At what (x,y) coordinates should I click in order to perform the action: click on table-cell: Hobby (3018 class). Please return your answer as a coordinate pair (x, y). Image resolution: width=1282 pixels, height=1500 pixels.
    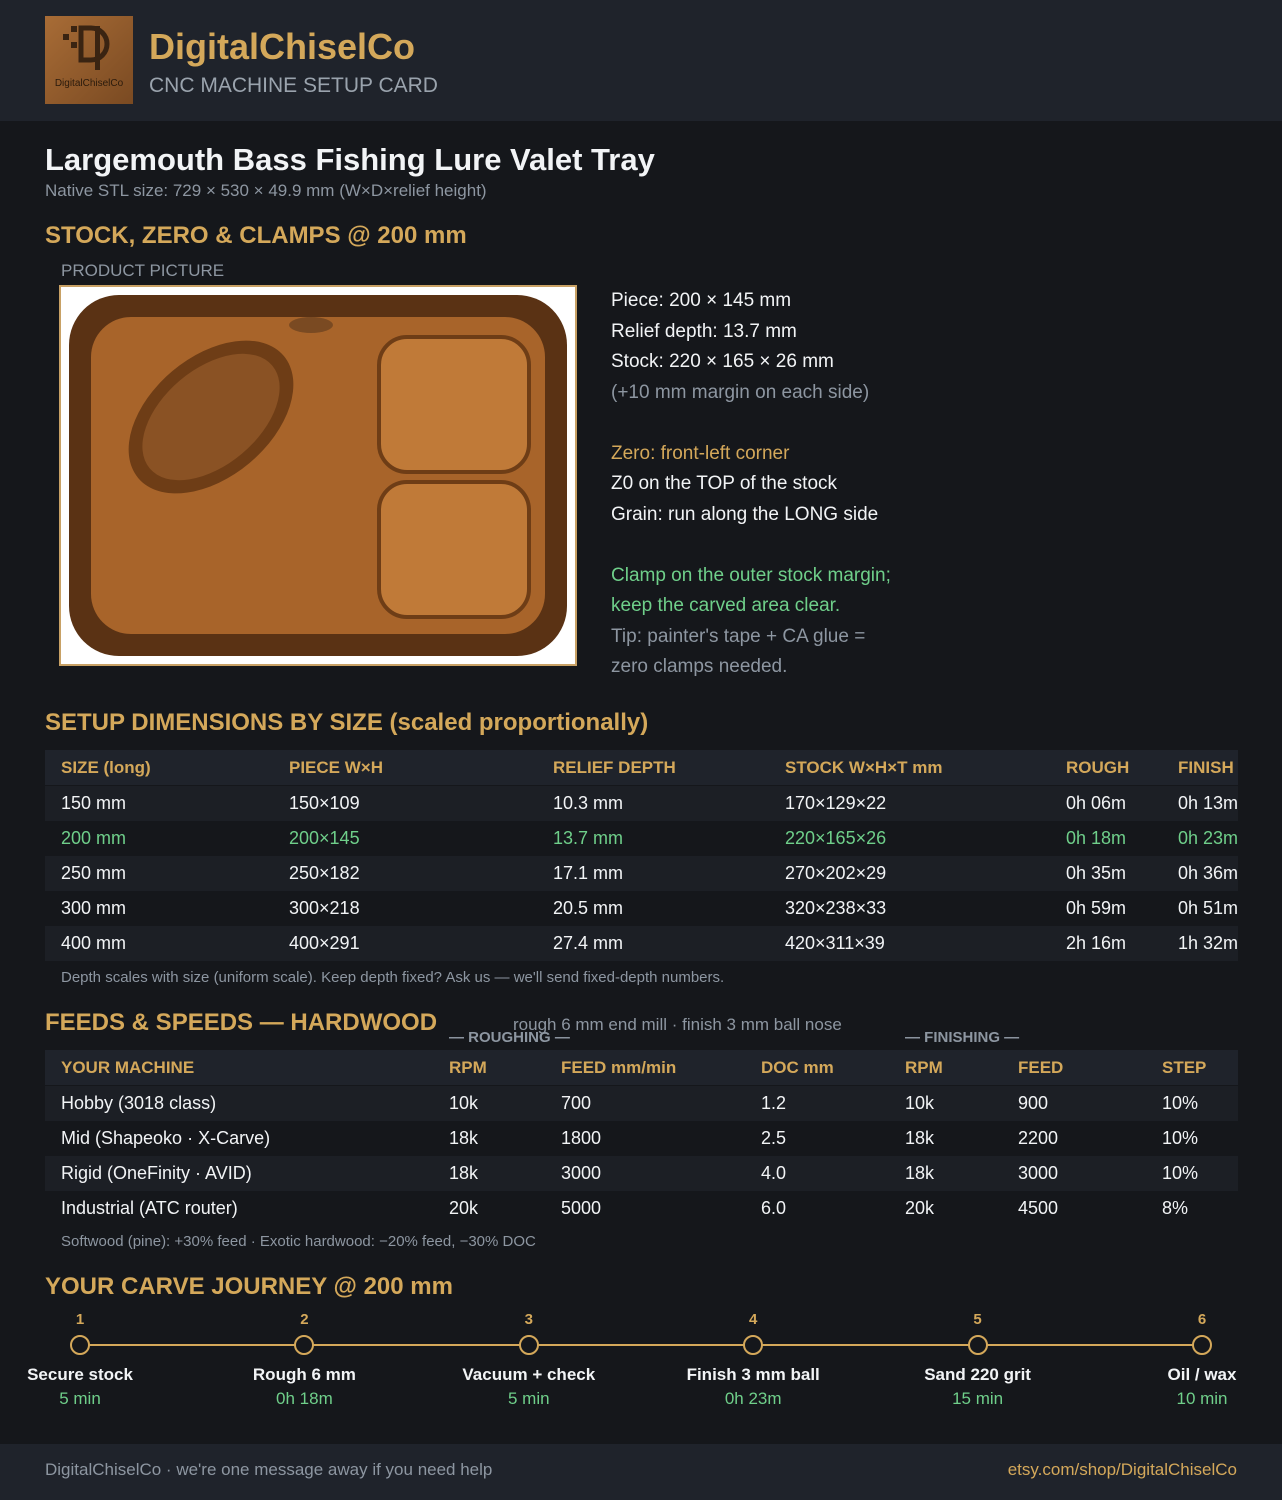
    Looking at the image, I should click on (139, 1103).